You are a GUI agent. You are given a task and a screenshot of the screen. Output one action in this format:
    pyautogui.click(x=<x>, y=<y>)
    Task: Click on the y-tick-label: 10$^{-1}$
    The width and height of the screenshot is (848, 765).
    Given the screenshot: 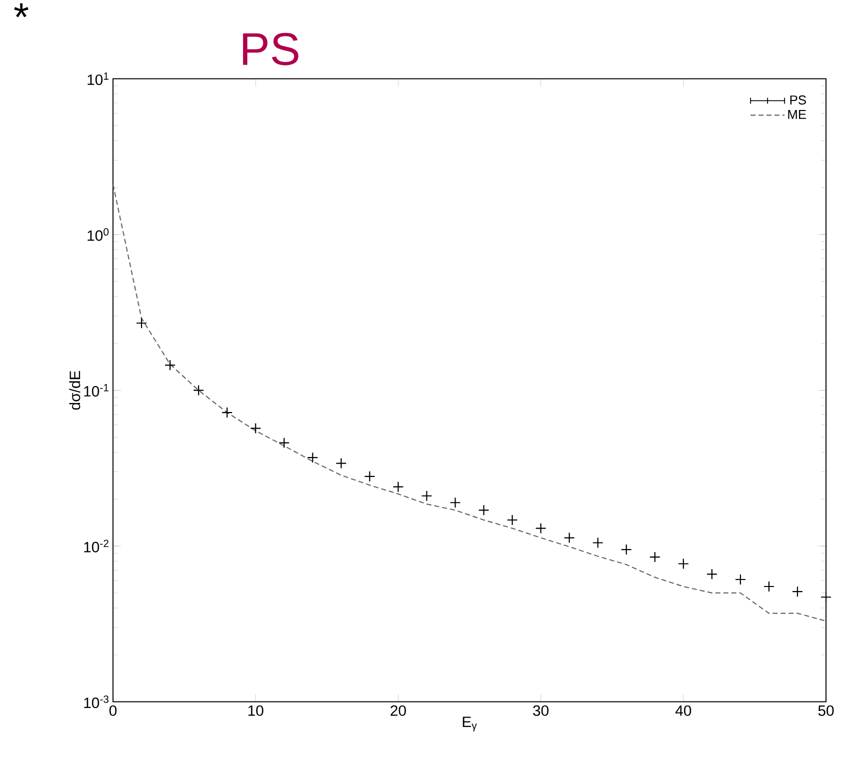 What is the action you would take?
    pyautogui.click(x=96, y=390)
    